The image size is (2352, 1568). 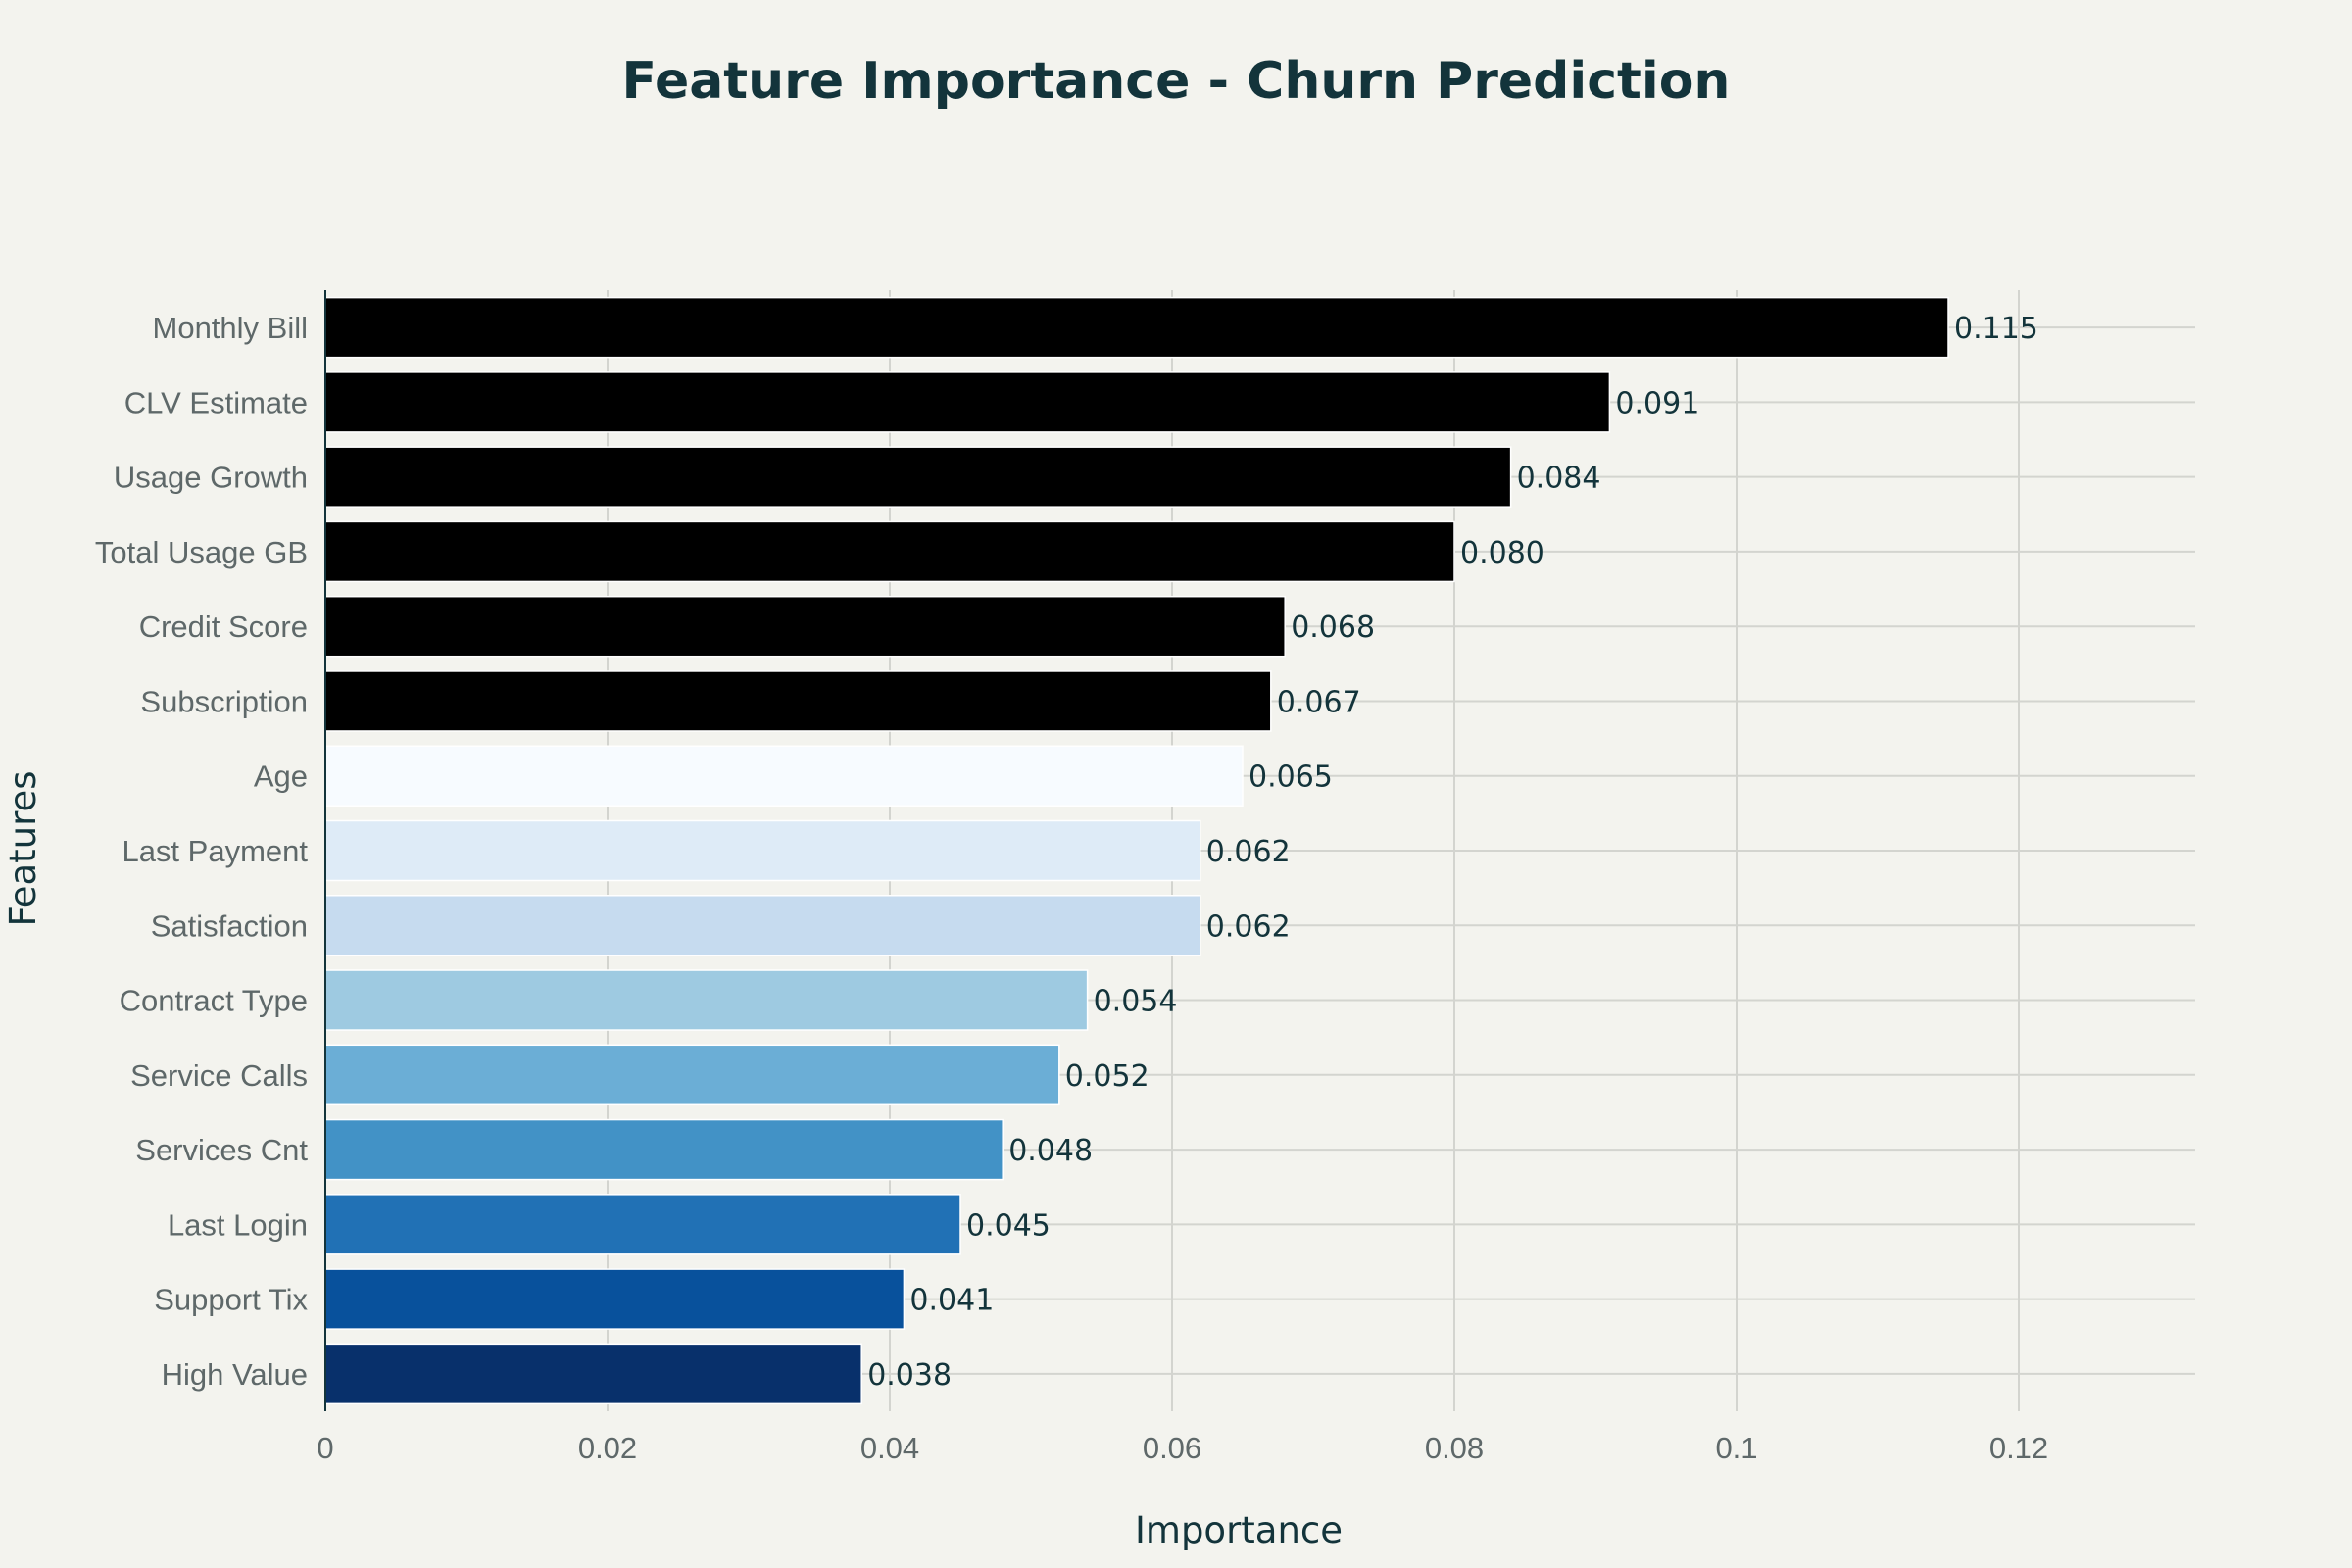 What do you see at coordinates (235, 1374) in the screenshot?
I see `y-tick-label: High Value` at bounding box center [235, 1374].